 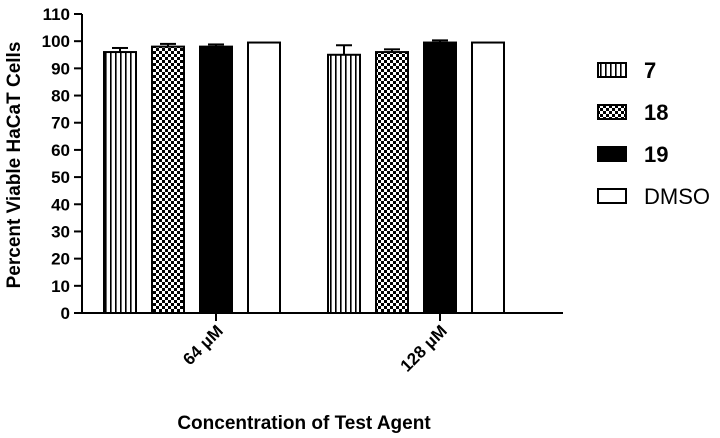 What do you see at coordinates (424, 348) in the screenshot?
I see `x-tick-label: 128 μM` at bounding box center [424, 348].